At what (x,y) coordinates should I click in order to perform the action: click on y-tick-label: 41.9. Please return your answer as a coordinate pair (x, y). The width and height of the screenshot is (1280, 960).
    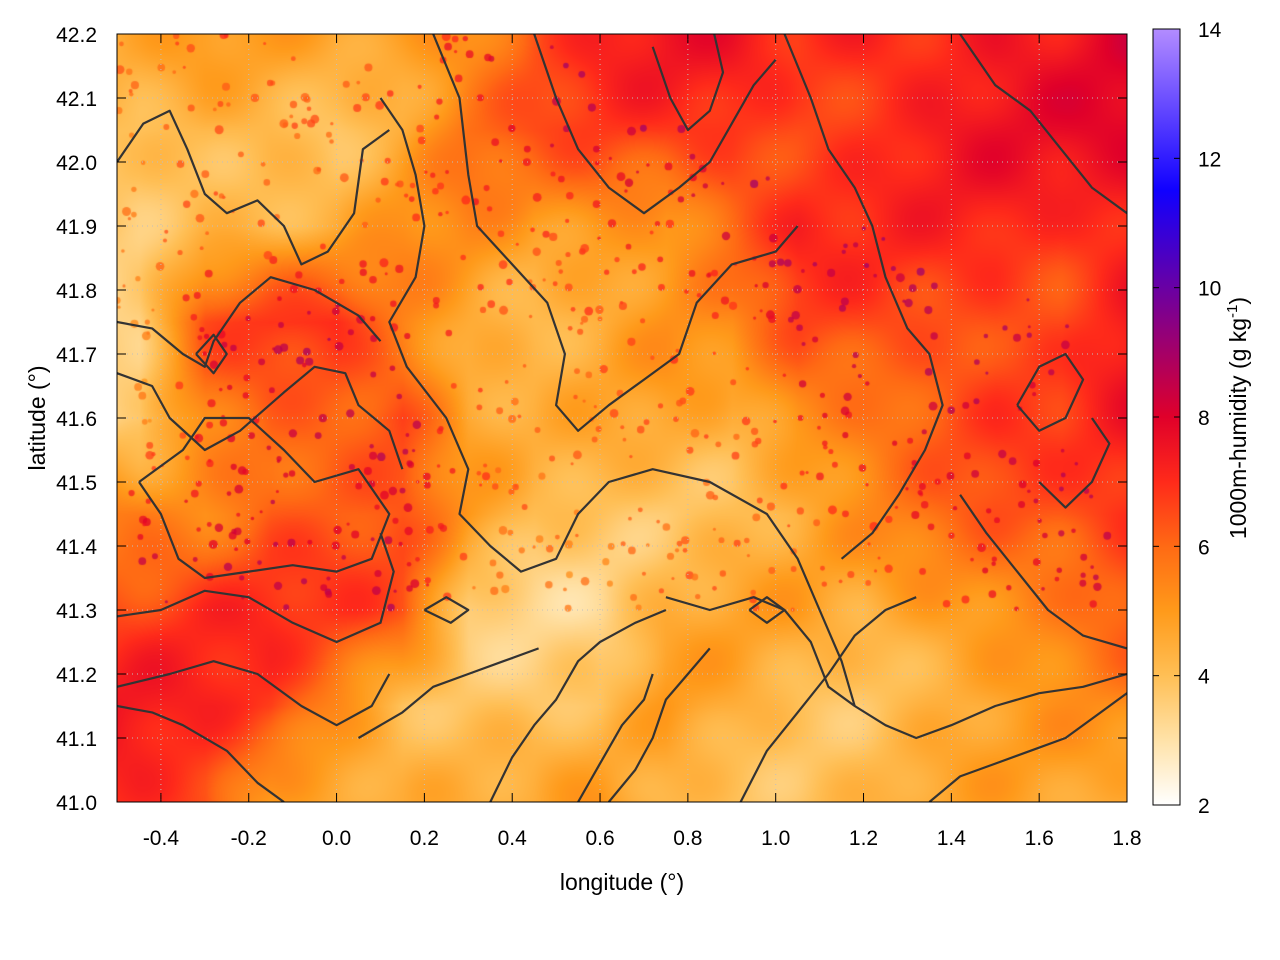
    Looking at the image, I should click on (76, 227).